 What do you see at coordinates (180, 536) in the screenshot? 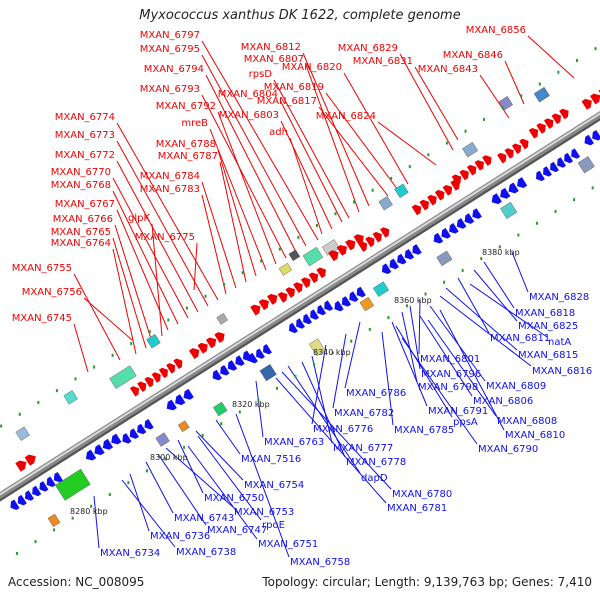
I see `reverse-gene-label: MXAN_6736` at bounding box center [180, 536].